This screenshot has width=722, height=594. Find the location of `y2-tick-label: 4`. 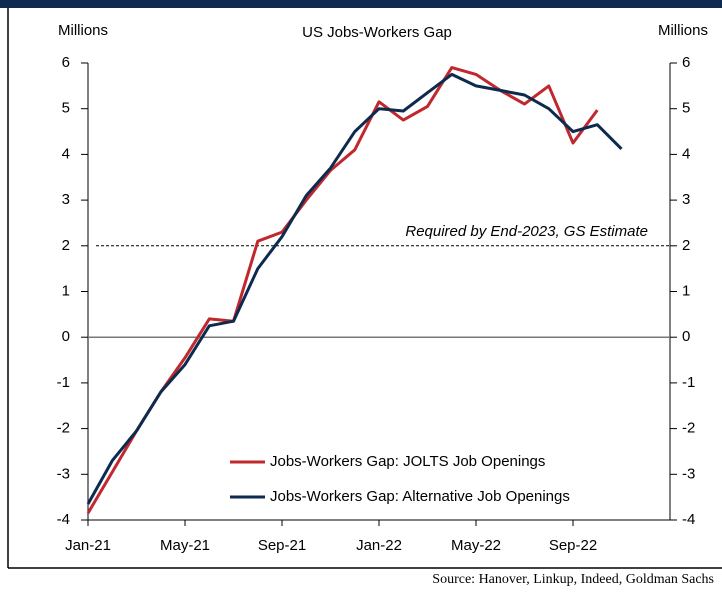

y2-tick-label: 4 is located at coordinates (686, 153).